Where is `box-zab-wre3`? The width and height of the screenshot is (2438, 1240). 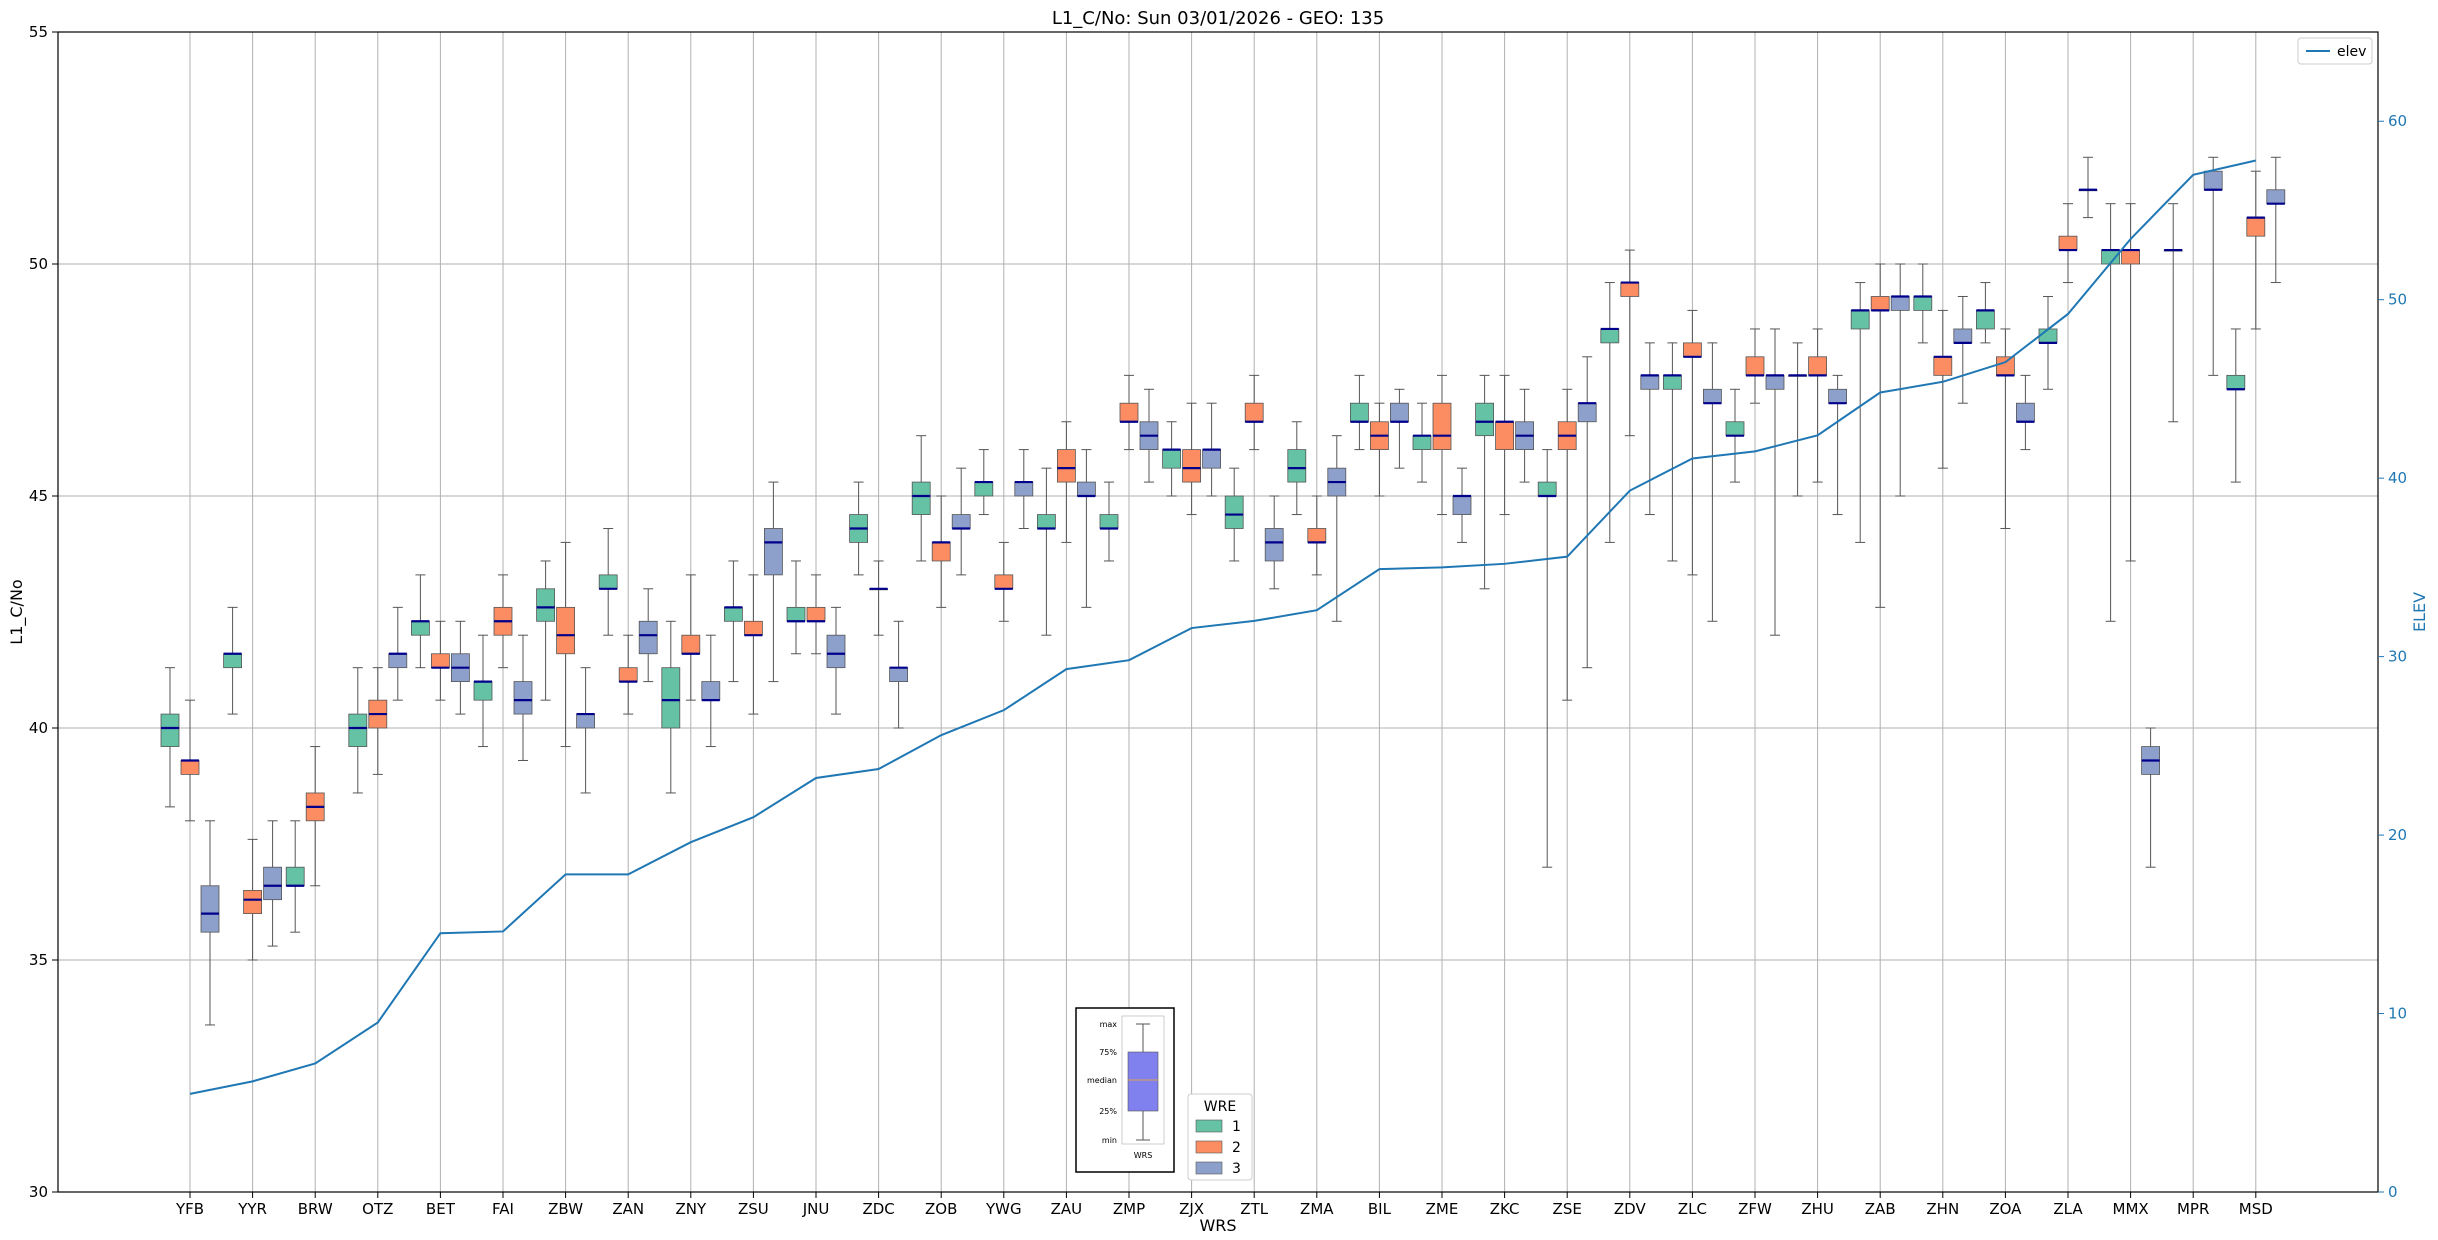 box-zab-wre3 is located at coordinates (1900, 380).